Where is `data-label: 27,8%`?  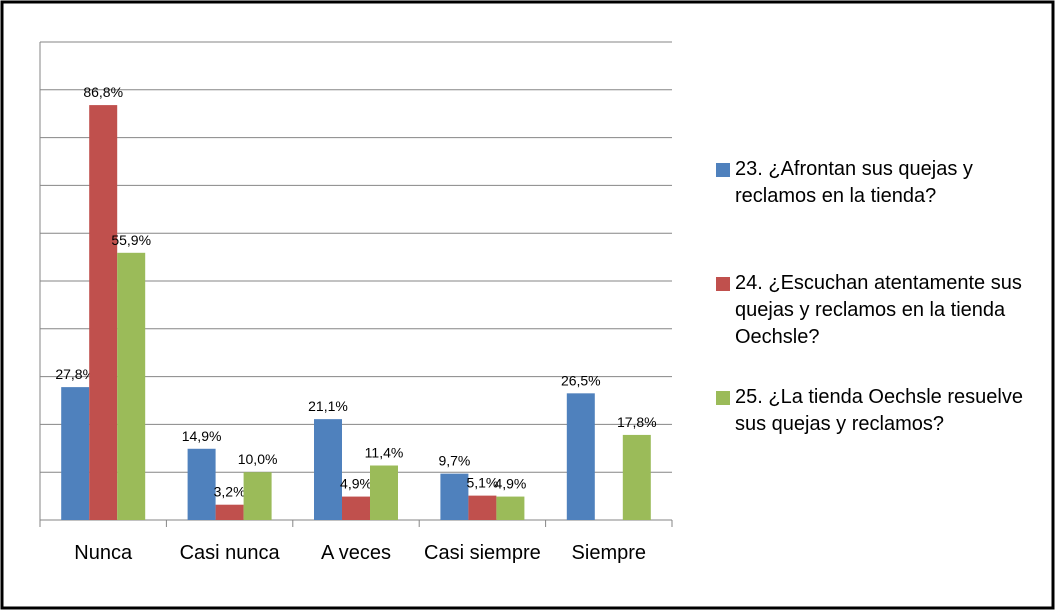
data-label: 27,8% is located at coordinates (75, 374).